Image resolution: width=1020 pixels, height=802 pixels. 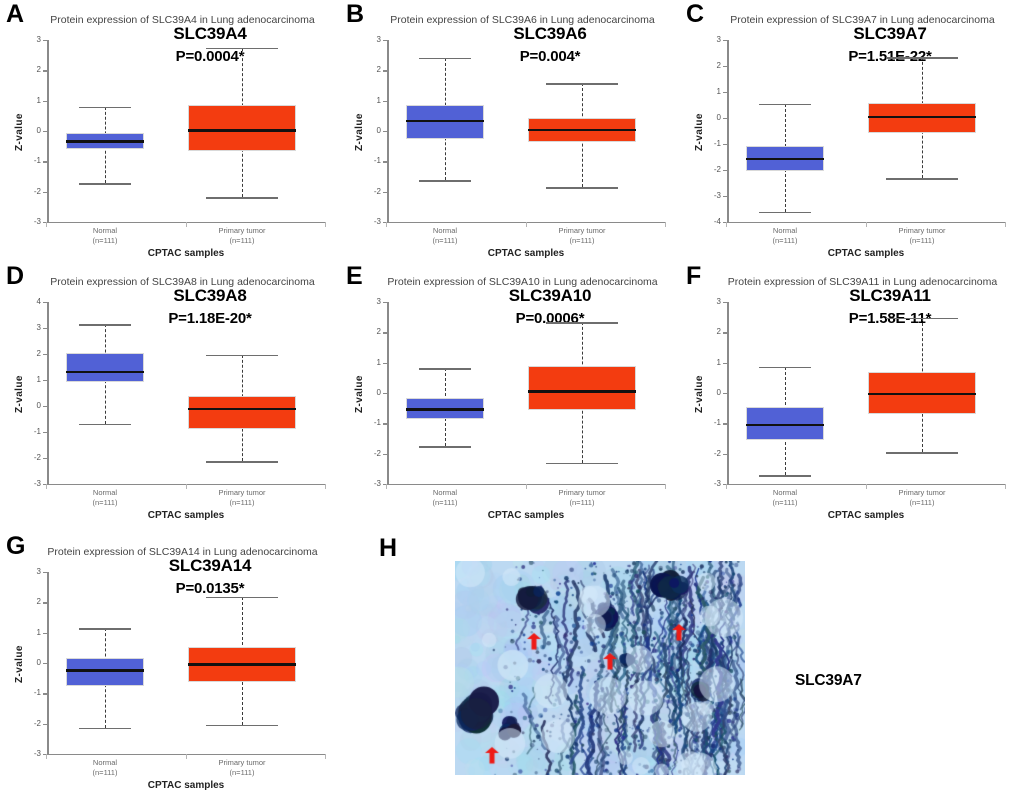 I want to click on plot-area: 3 2 1 0 -1 -2 -3 -4, so click(x=860, y=131).